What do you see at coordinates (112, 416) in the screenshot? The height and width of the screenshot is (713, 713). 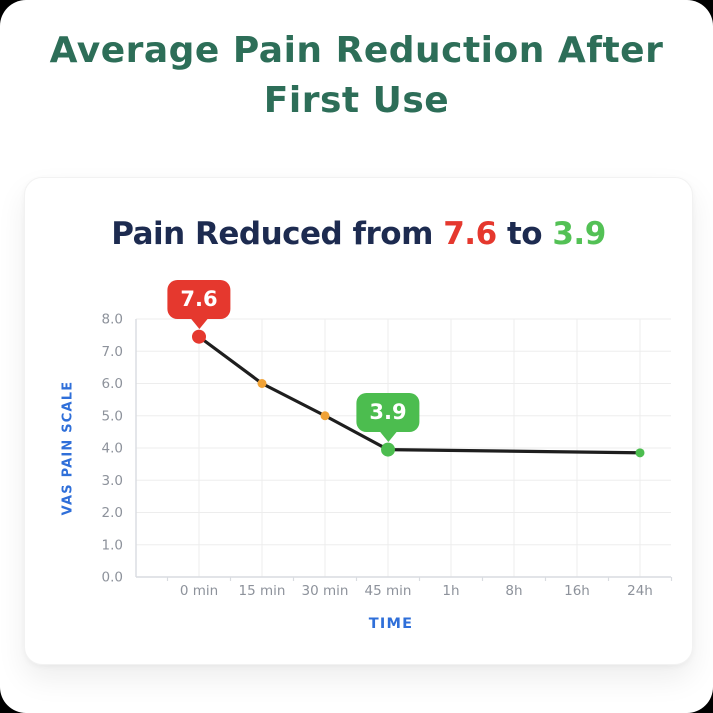 I see `svg-text: 5.0` at bounding box center [112, 416].